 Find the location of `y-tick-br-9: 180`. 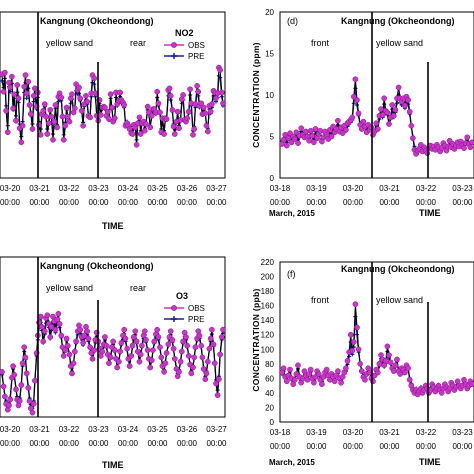

y-tick-br-9: 180 is located at coordinates (268, 291).